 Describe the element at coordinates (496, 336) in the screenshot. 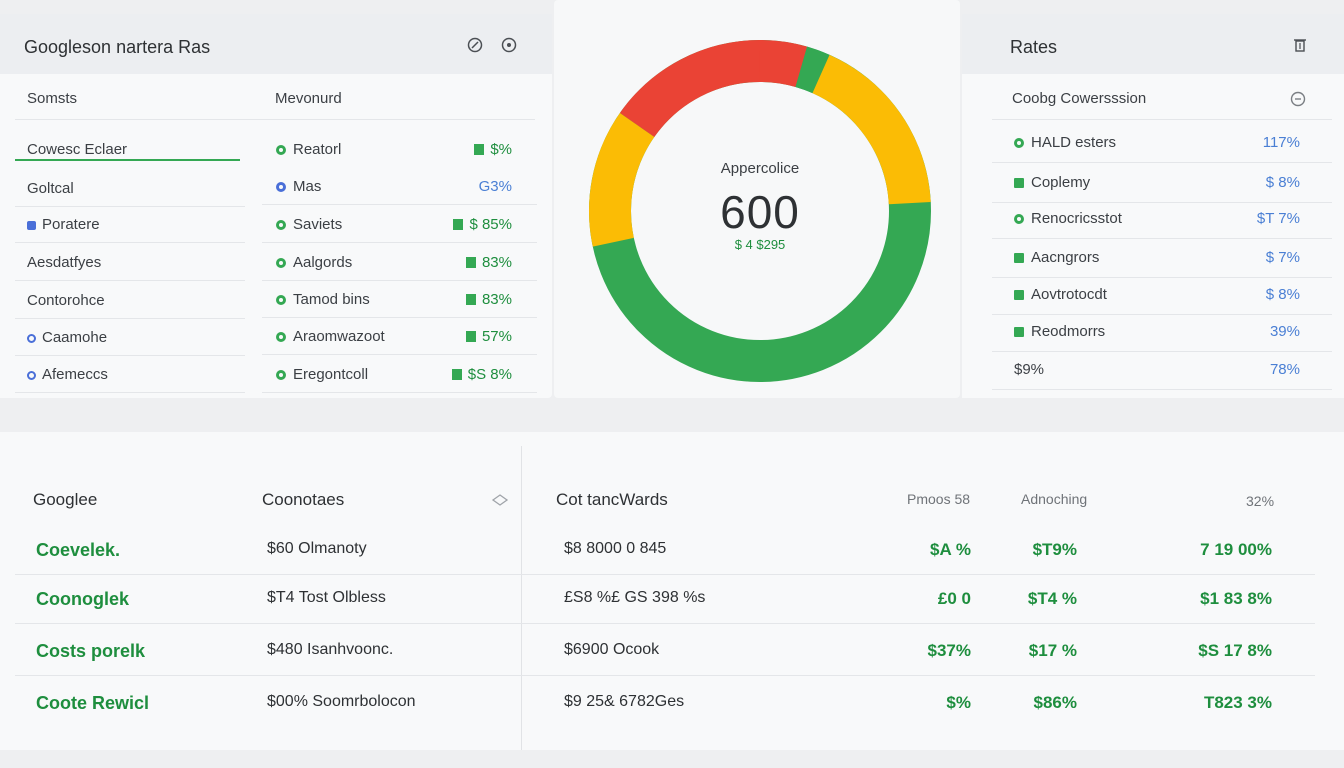

I see `metric-value-text: 57%` at that location.